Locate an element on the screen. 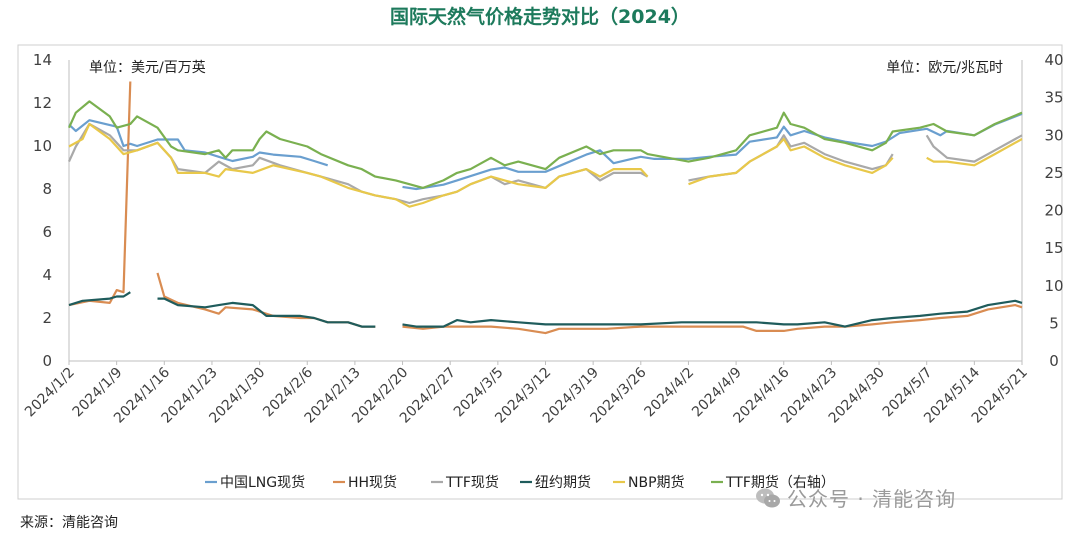 The width and height of the screenshot is (1080, 543). right-tick-label: 10 is located at coordinates (1053, 286).